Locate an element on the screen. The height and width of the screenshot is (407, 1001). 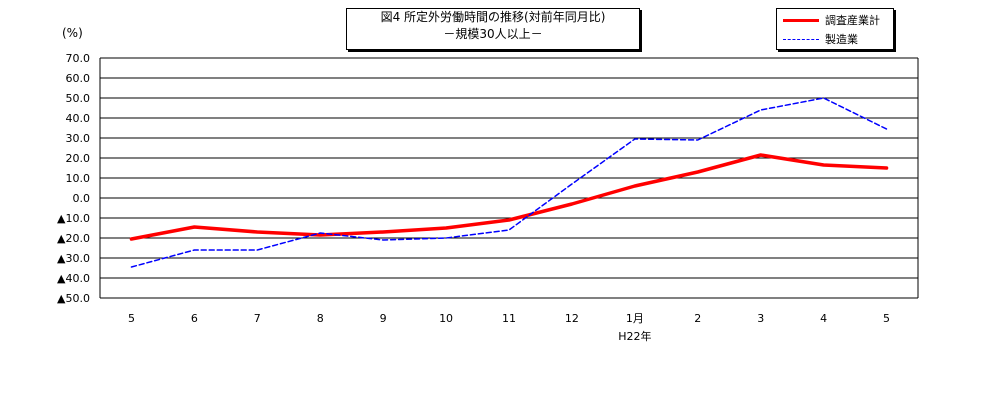
x-tick-label: 2 is located at coordinates (697, 318).